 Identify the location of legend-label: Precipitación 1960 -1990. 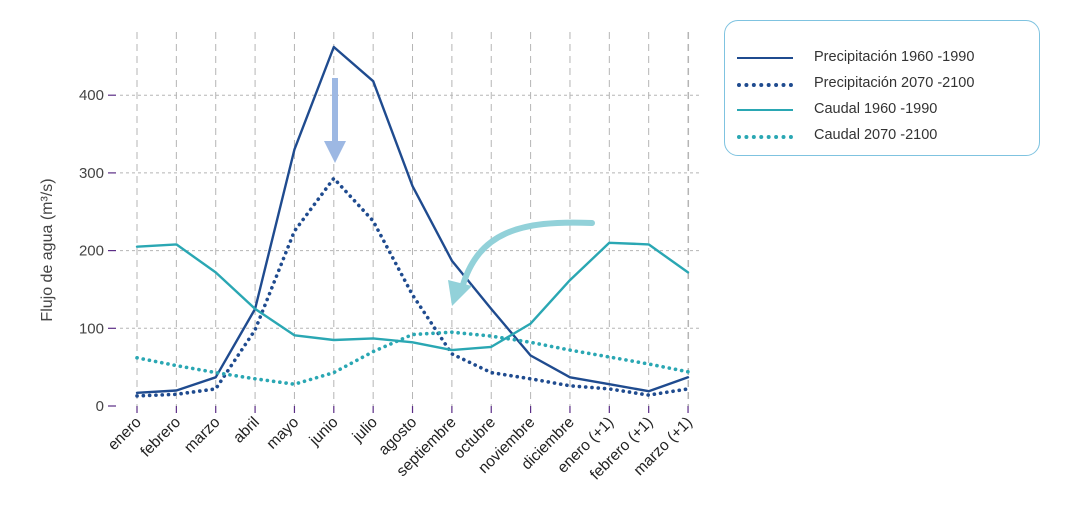
(894, 57).